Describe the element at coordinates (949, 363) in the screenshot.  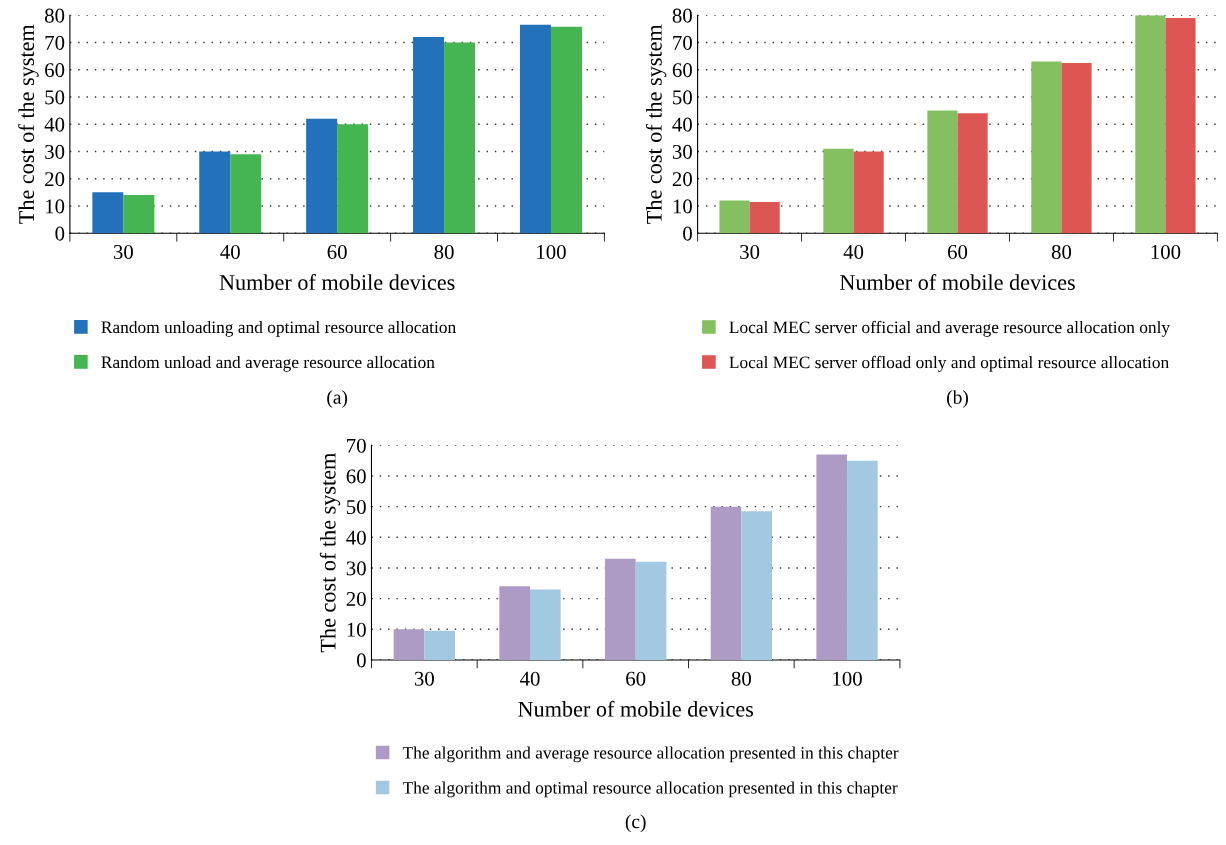
I see `legend-label: Local MEC server offload only and optimal resource allocation` at that location.